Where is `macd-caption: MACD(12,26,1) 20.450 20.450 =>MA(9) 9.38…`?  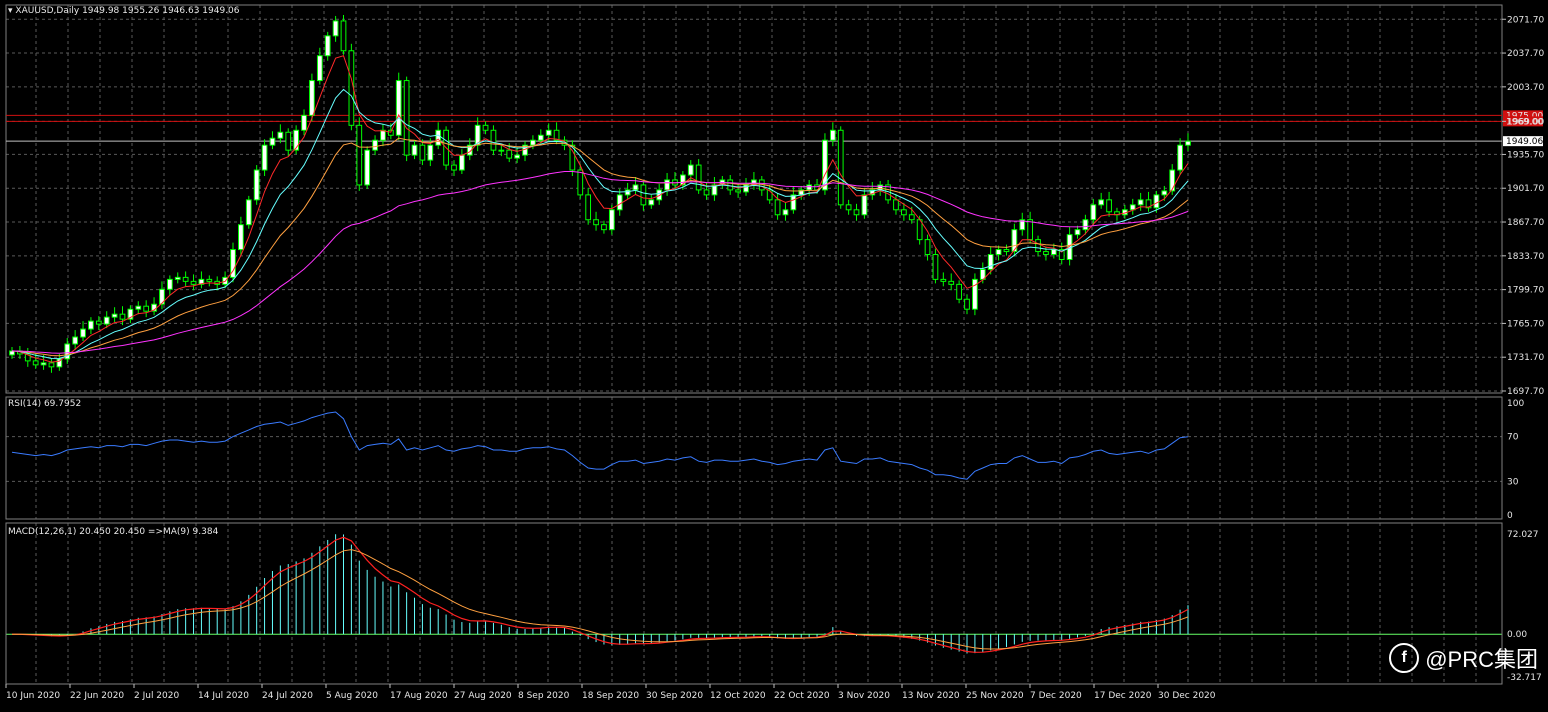 macd-caption: MACD(12,26,1) 20.450 20.450 =>MA(9) 9.38… is located at coordinates (113, 532).